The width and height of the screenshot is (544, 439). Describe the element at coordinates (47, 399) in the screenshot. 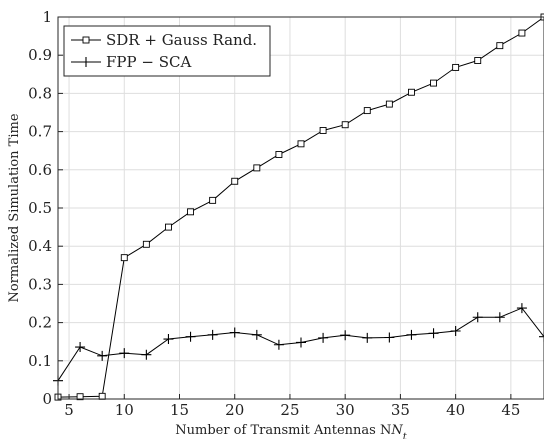

I see `y-tick-label: 0` at that location.